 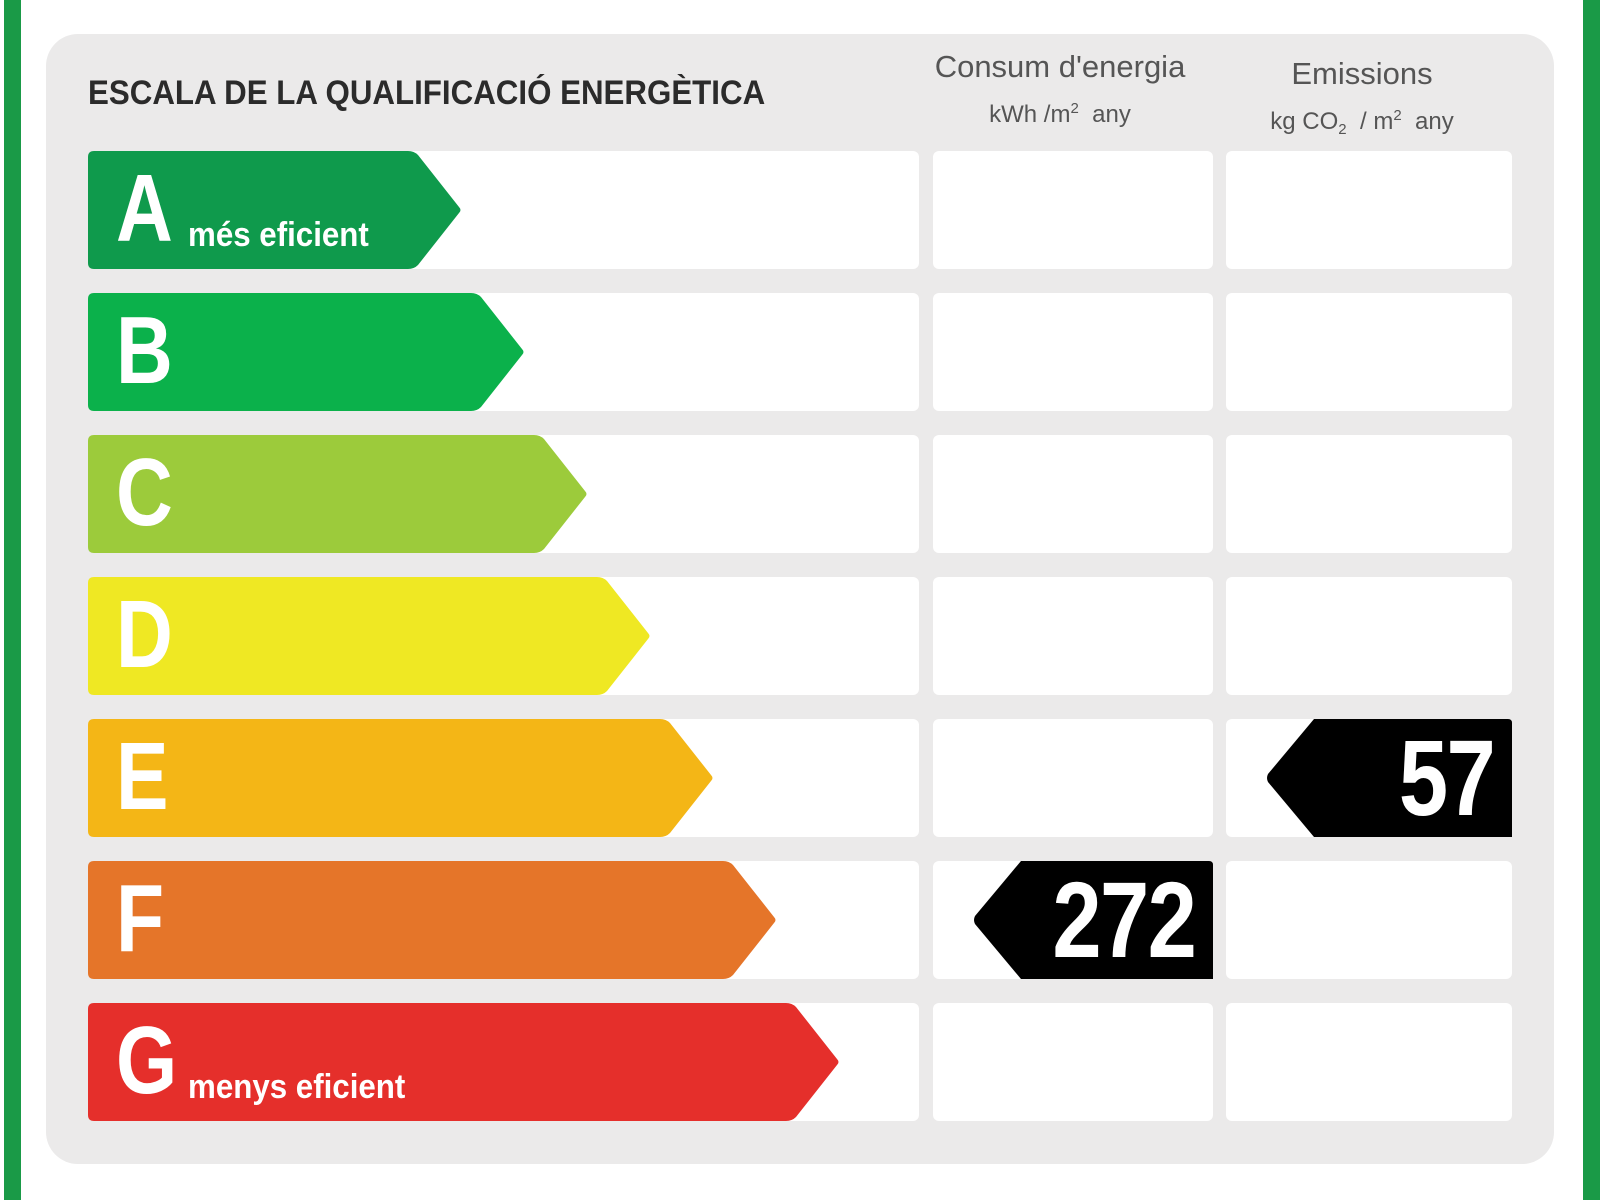 I want to click on rating-letter-g: G, so click(x=147, y=1060).